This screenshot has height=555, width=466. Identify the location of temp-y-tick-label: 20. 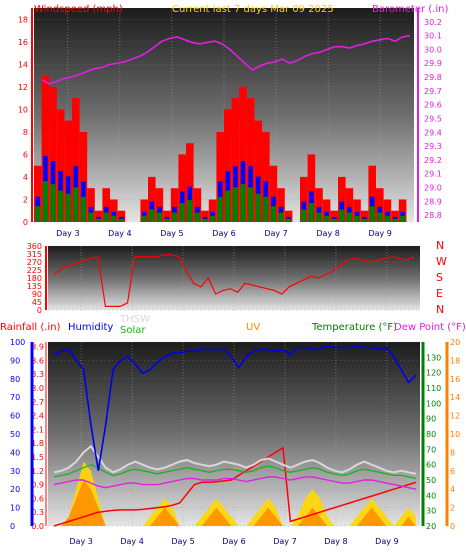
(431, 526).